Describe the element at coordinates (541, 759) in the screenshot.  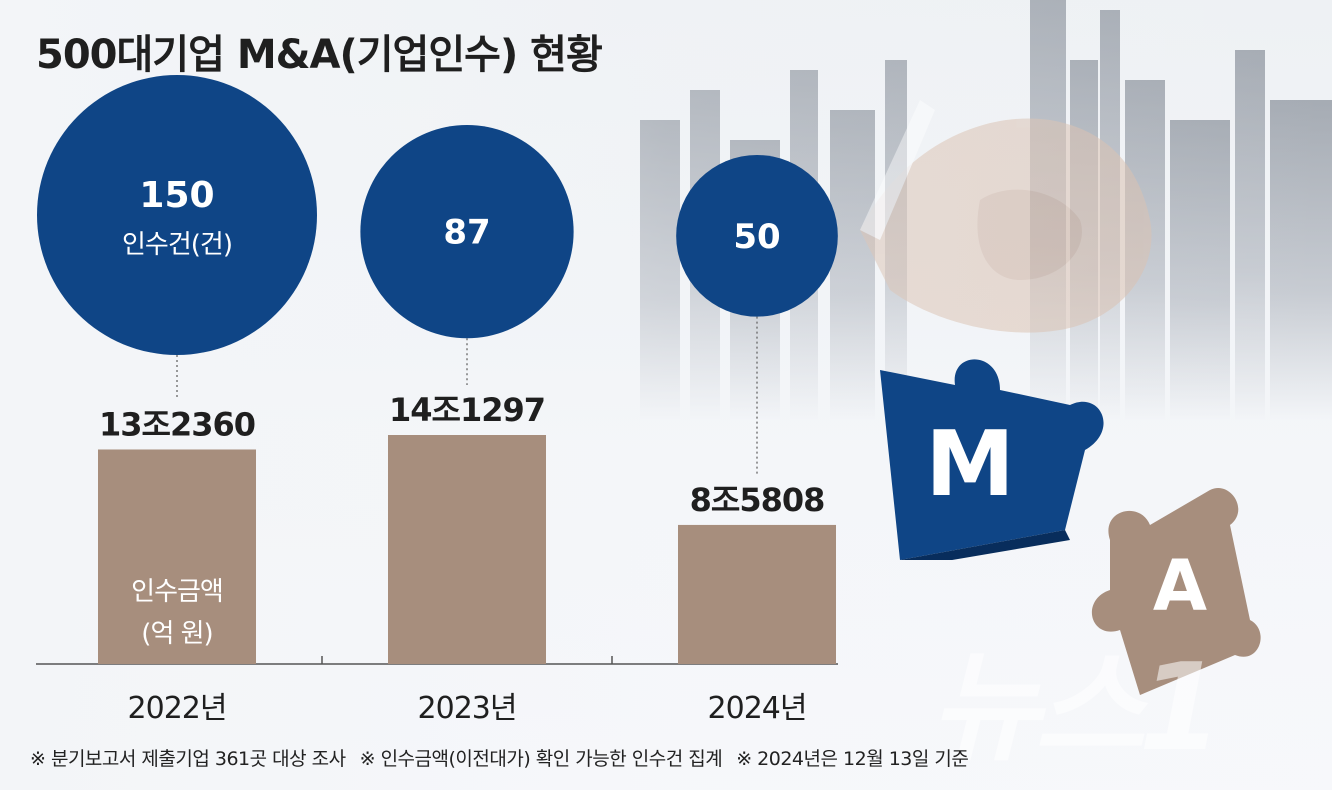
I see `footnote-2: ※ 인수금액(이전대가) 확인 가능한 인수건 집계` at that location.